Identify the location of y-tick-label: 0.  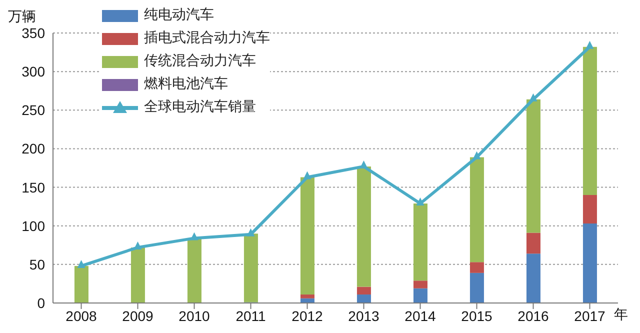
(41, 302).